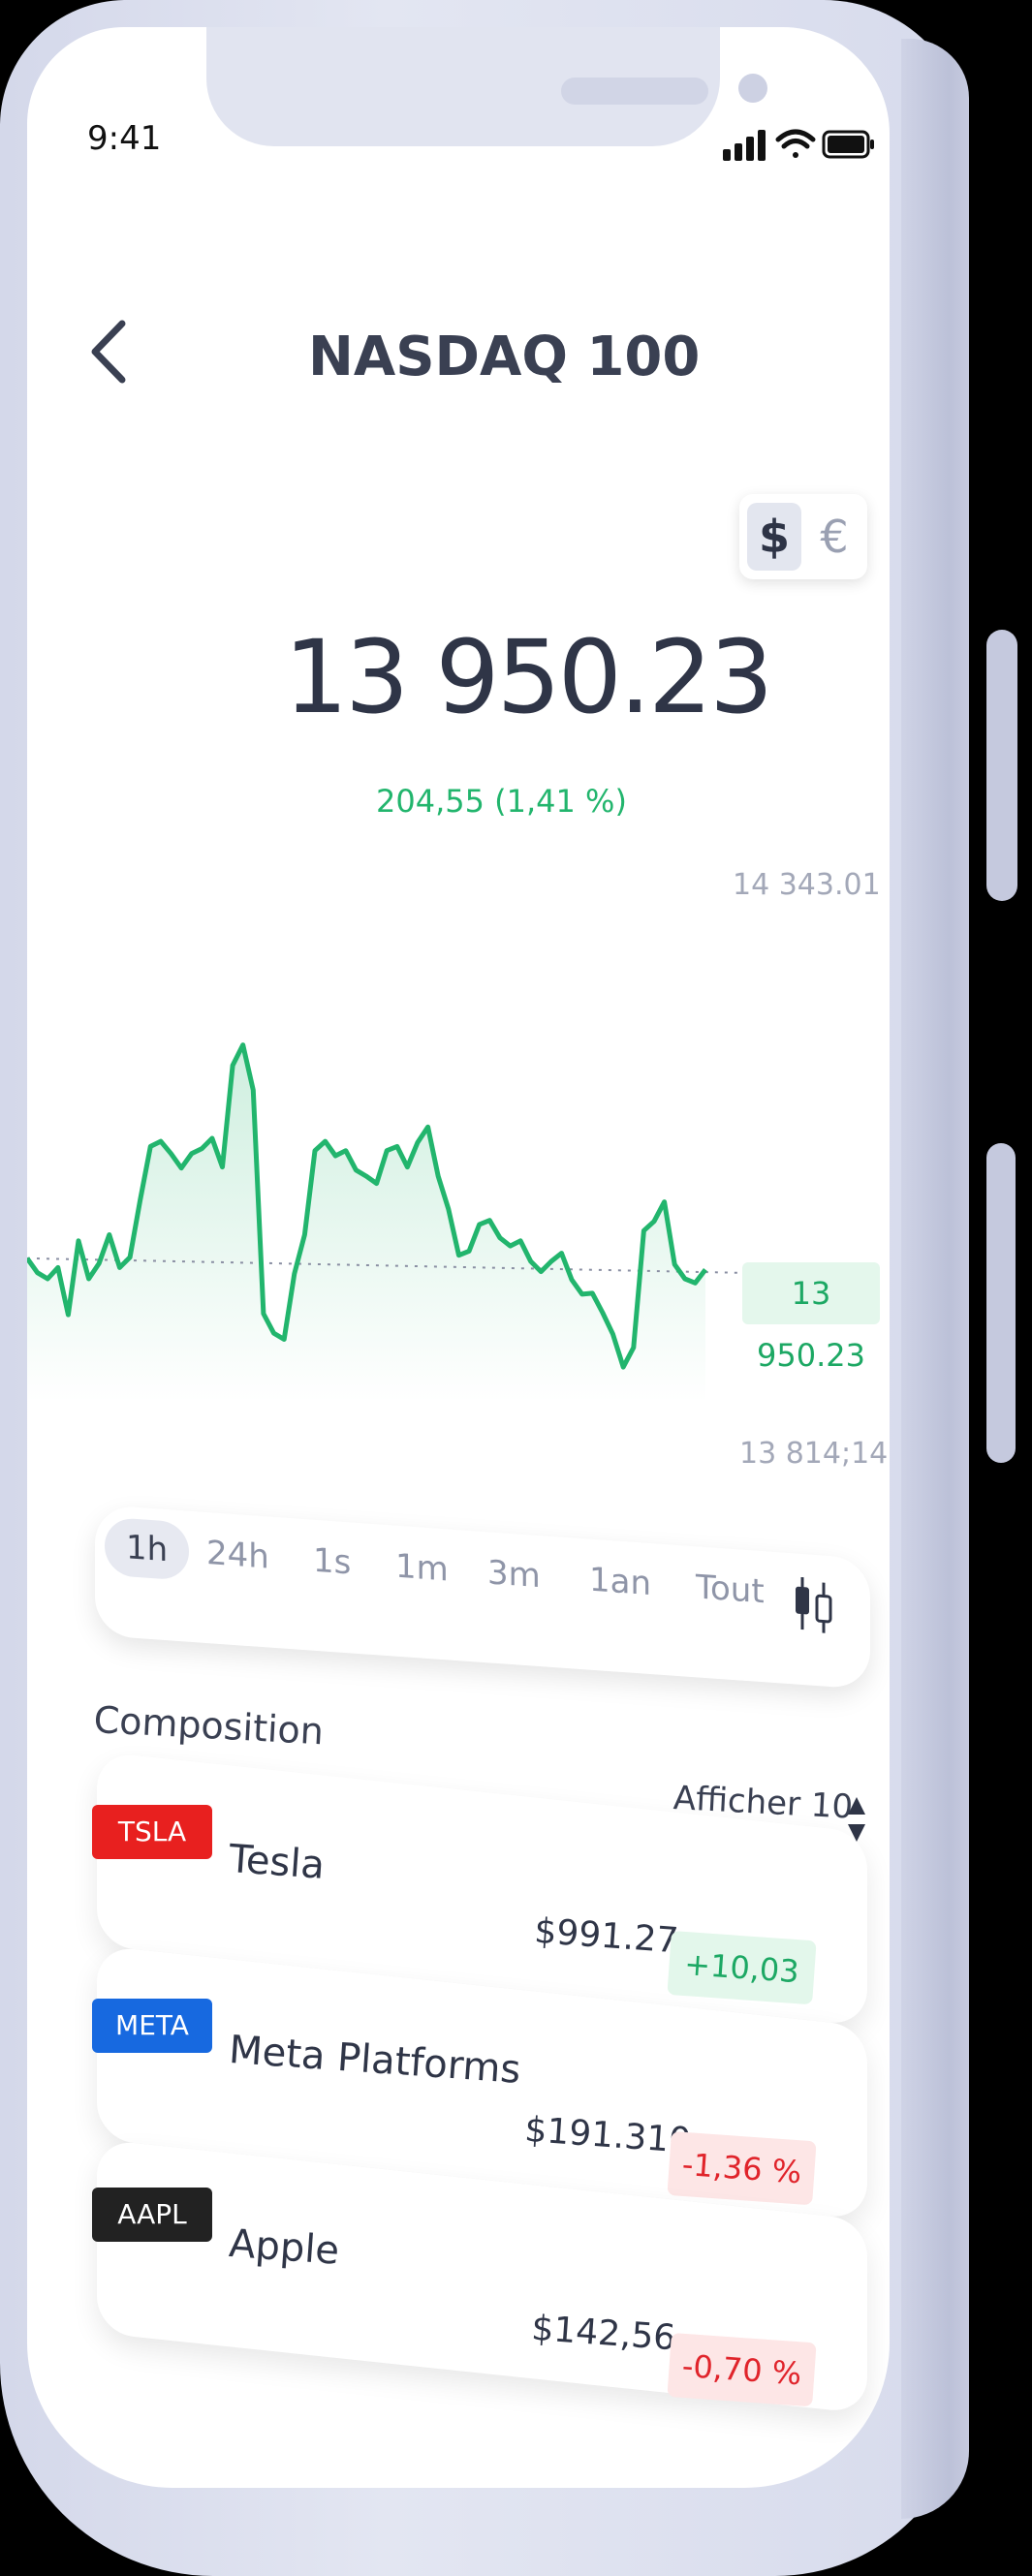 This screenshot has height=2576, width=1032. I want to click on range-1an: 1an, so click(621, 1582).